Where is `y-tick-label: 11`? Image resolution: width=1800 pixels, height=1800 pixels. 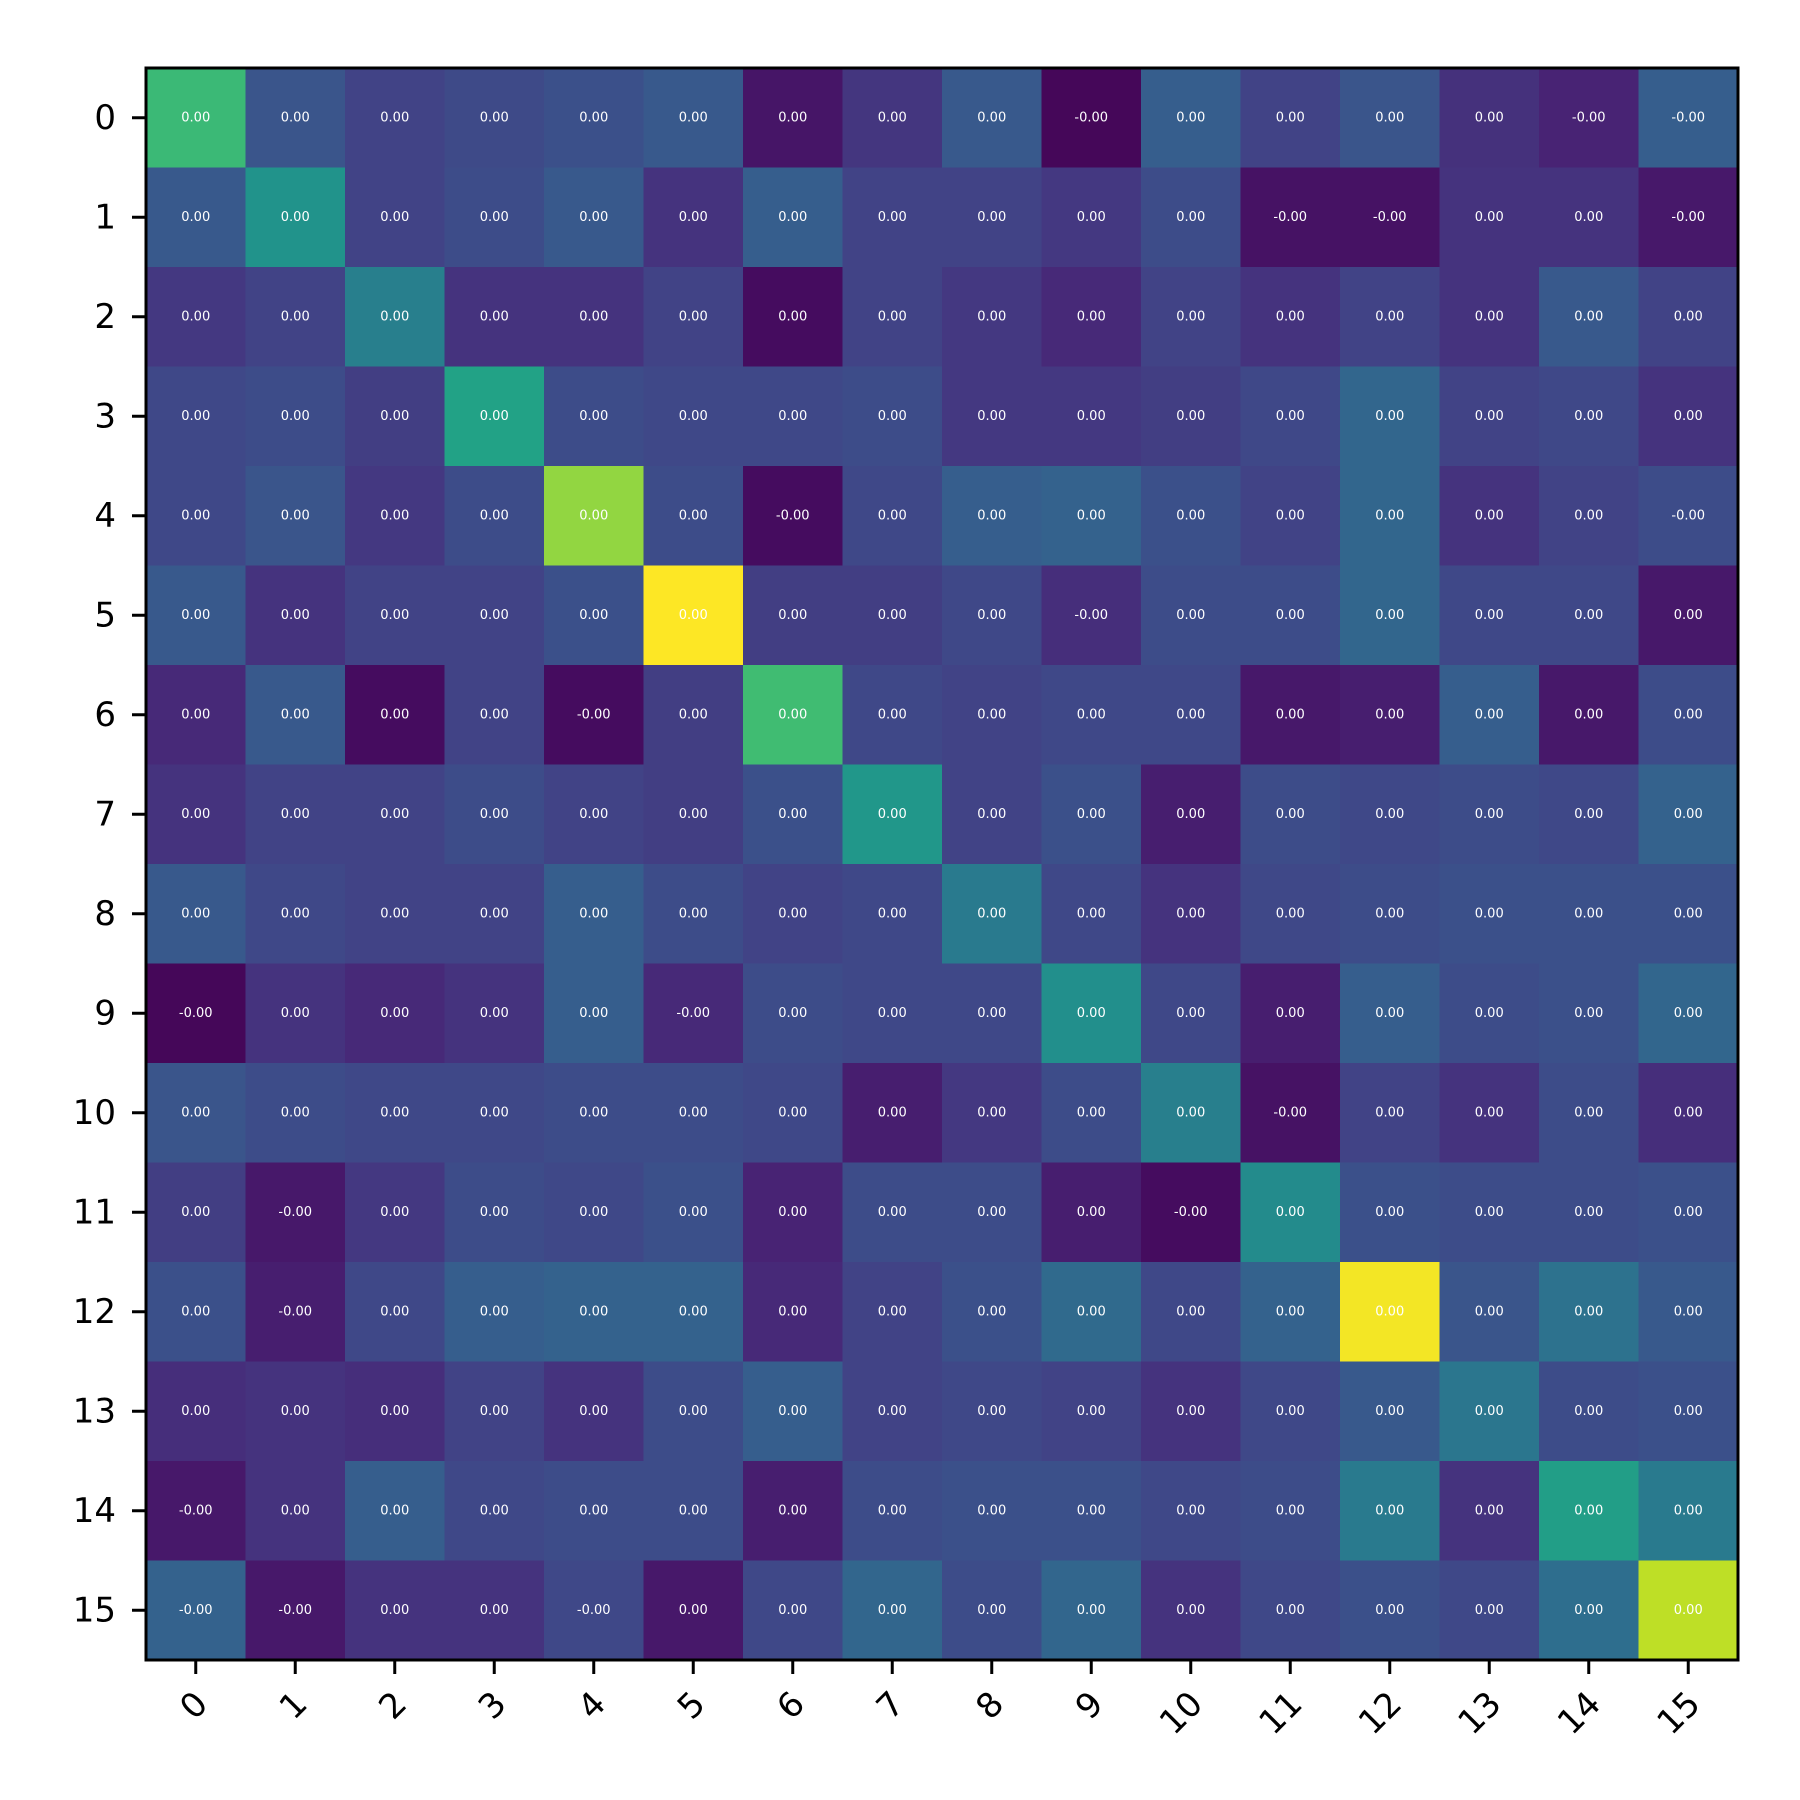
y-tick-label: 11 is located at coordinates (94, 1212).